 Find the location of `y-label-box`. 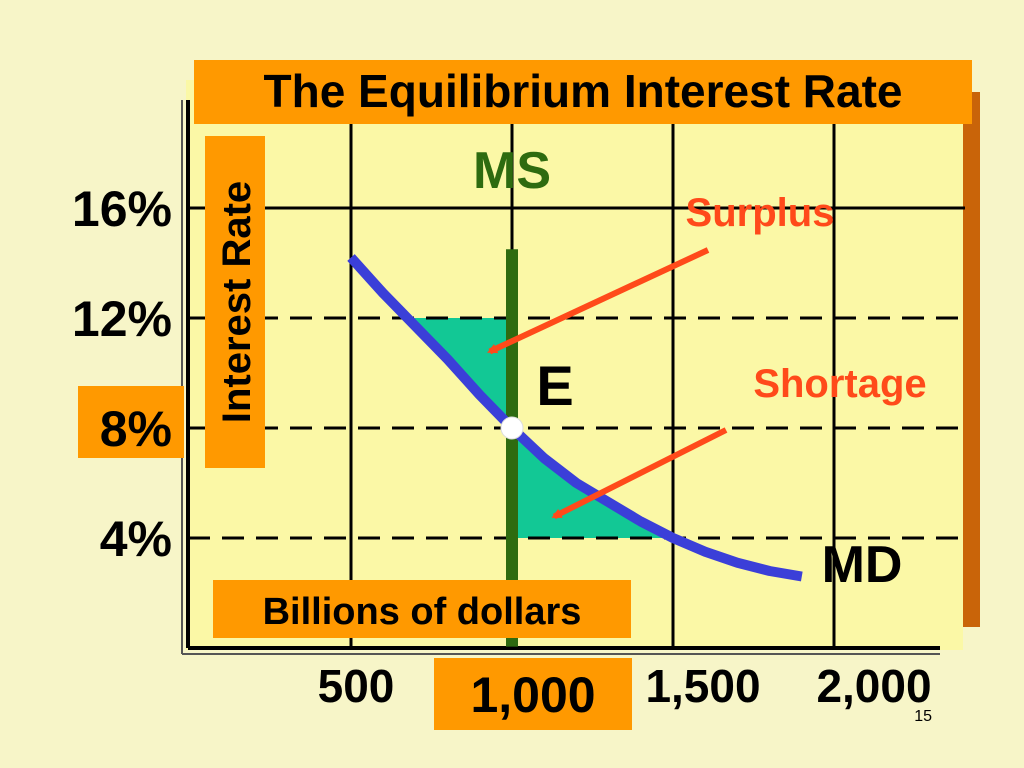

y-label-box is located at coordinates (235, 302).